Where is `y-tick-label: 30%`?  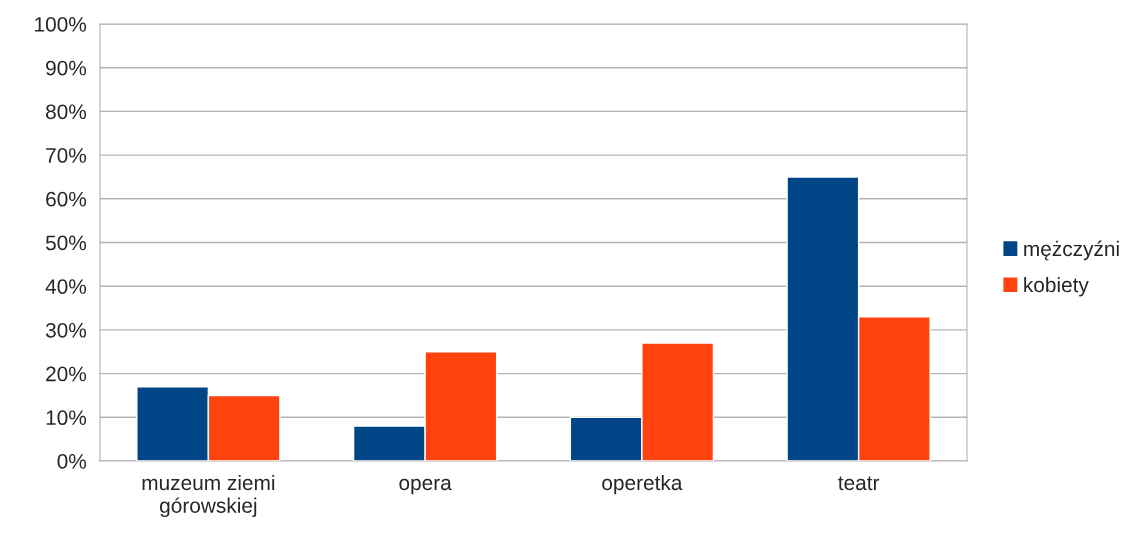
y-tick-label: 30% is located at coordinates (66, 330).